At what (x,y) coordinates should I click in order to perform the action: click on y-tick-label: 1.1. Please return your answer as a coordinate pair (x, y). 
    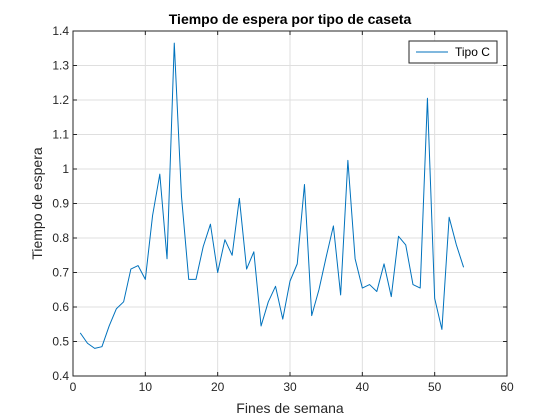
    Looking at the image, I should click on (60, 135).